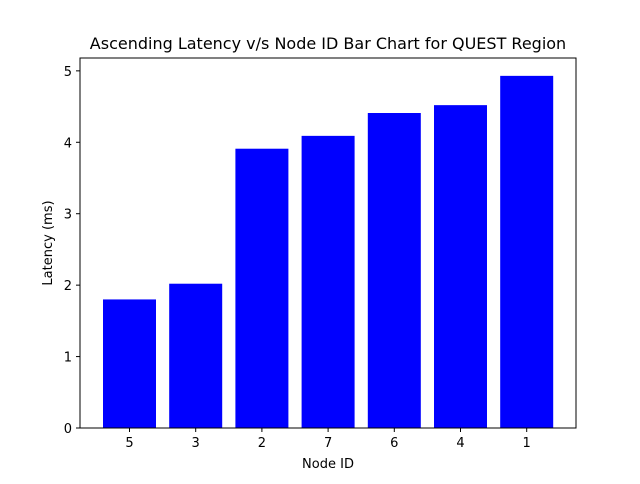 The height and width of the screenshot is (484, 640). I want to click on y-axis: 0 1 2 3 4 5, so click(72, 251).